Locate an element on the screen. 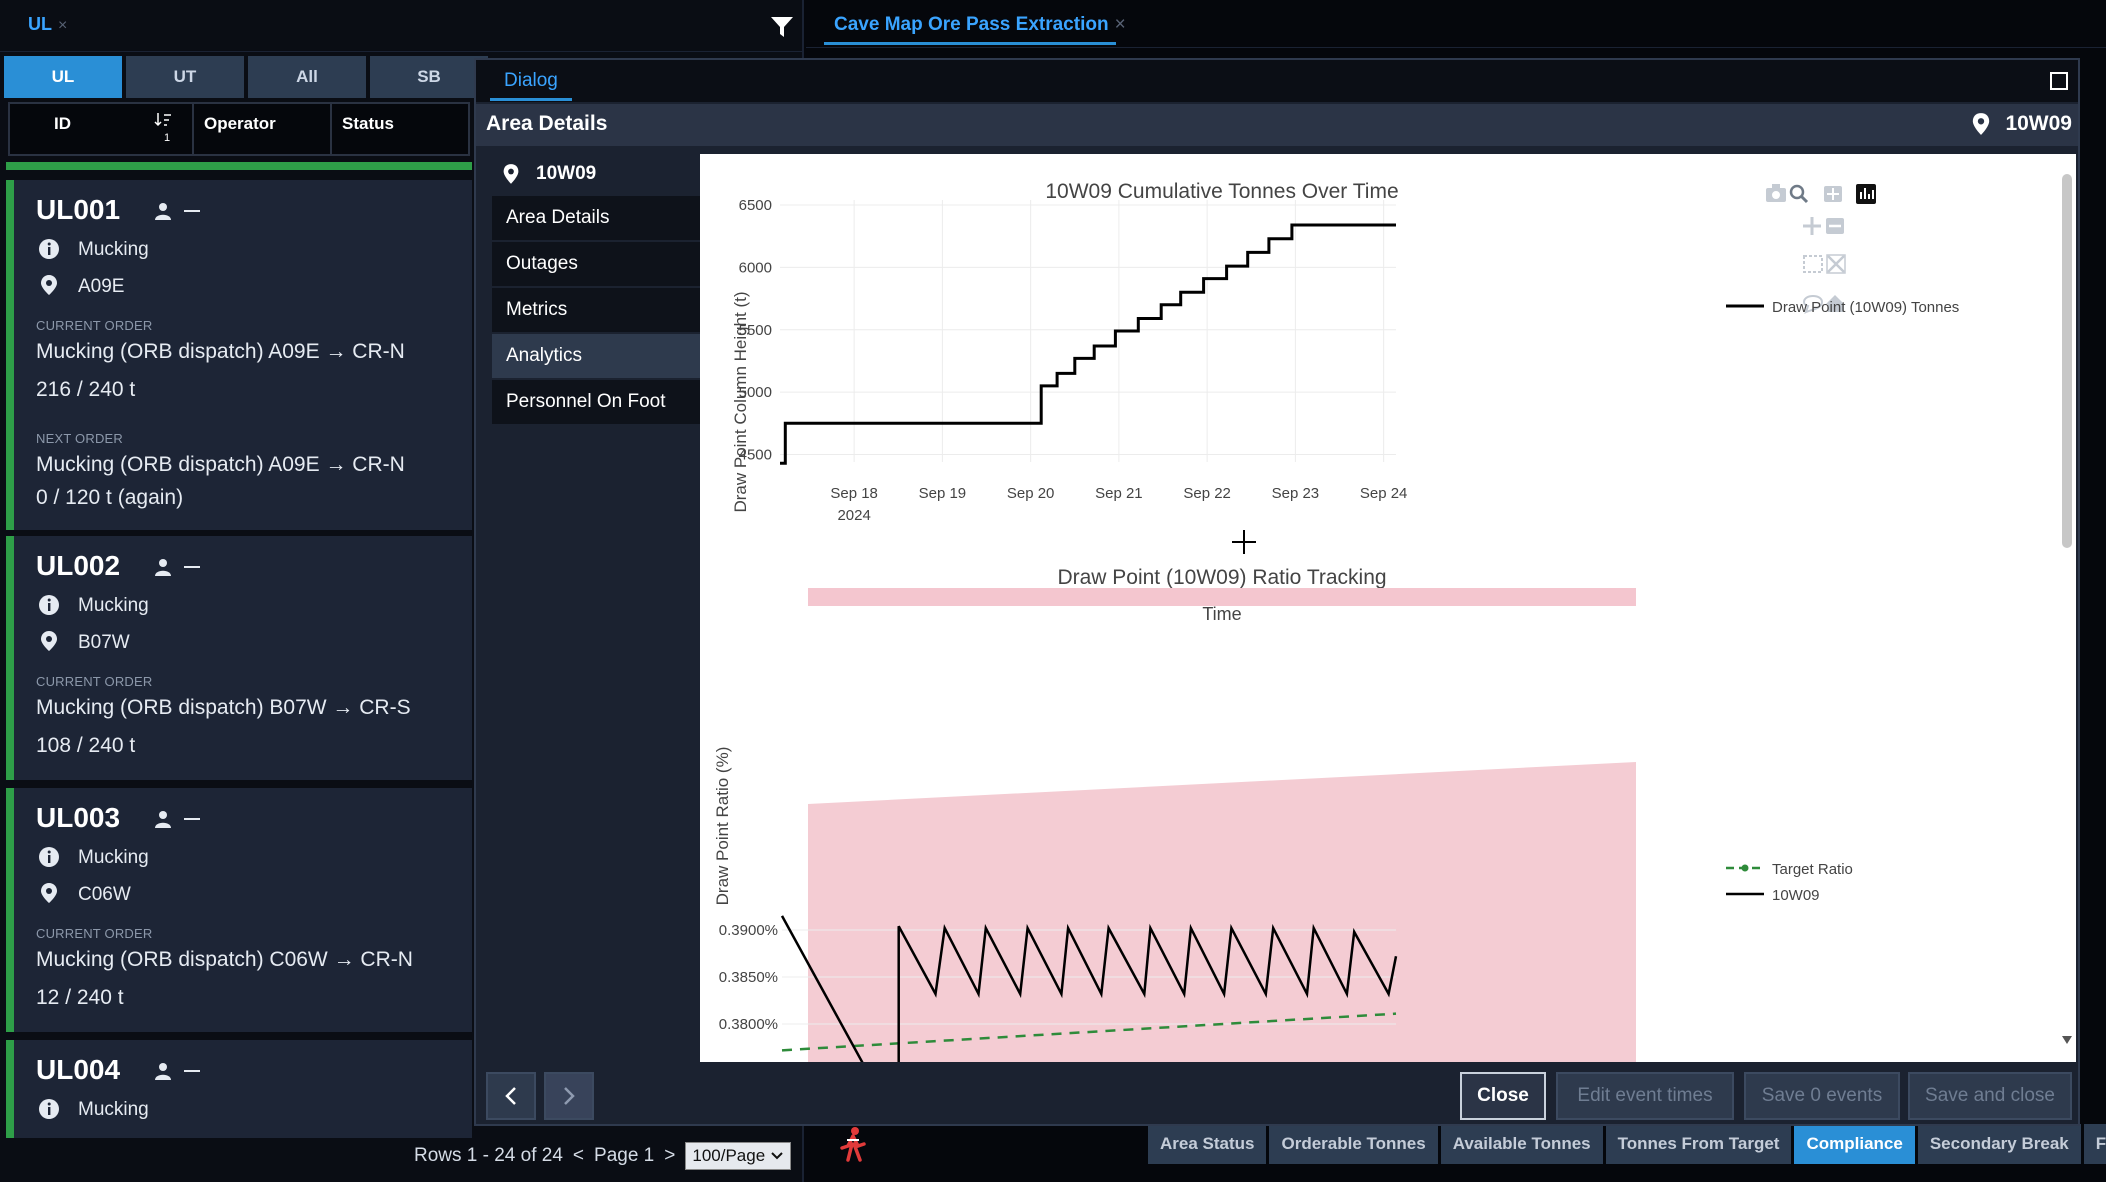 This screenshot has height=1182, width=2106. next-page-button: > is located at coordinates (670, 1155).